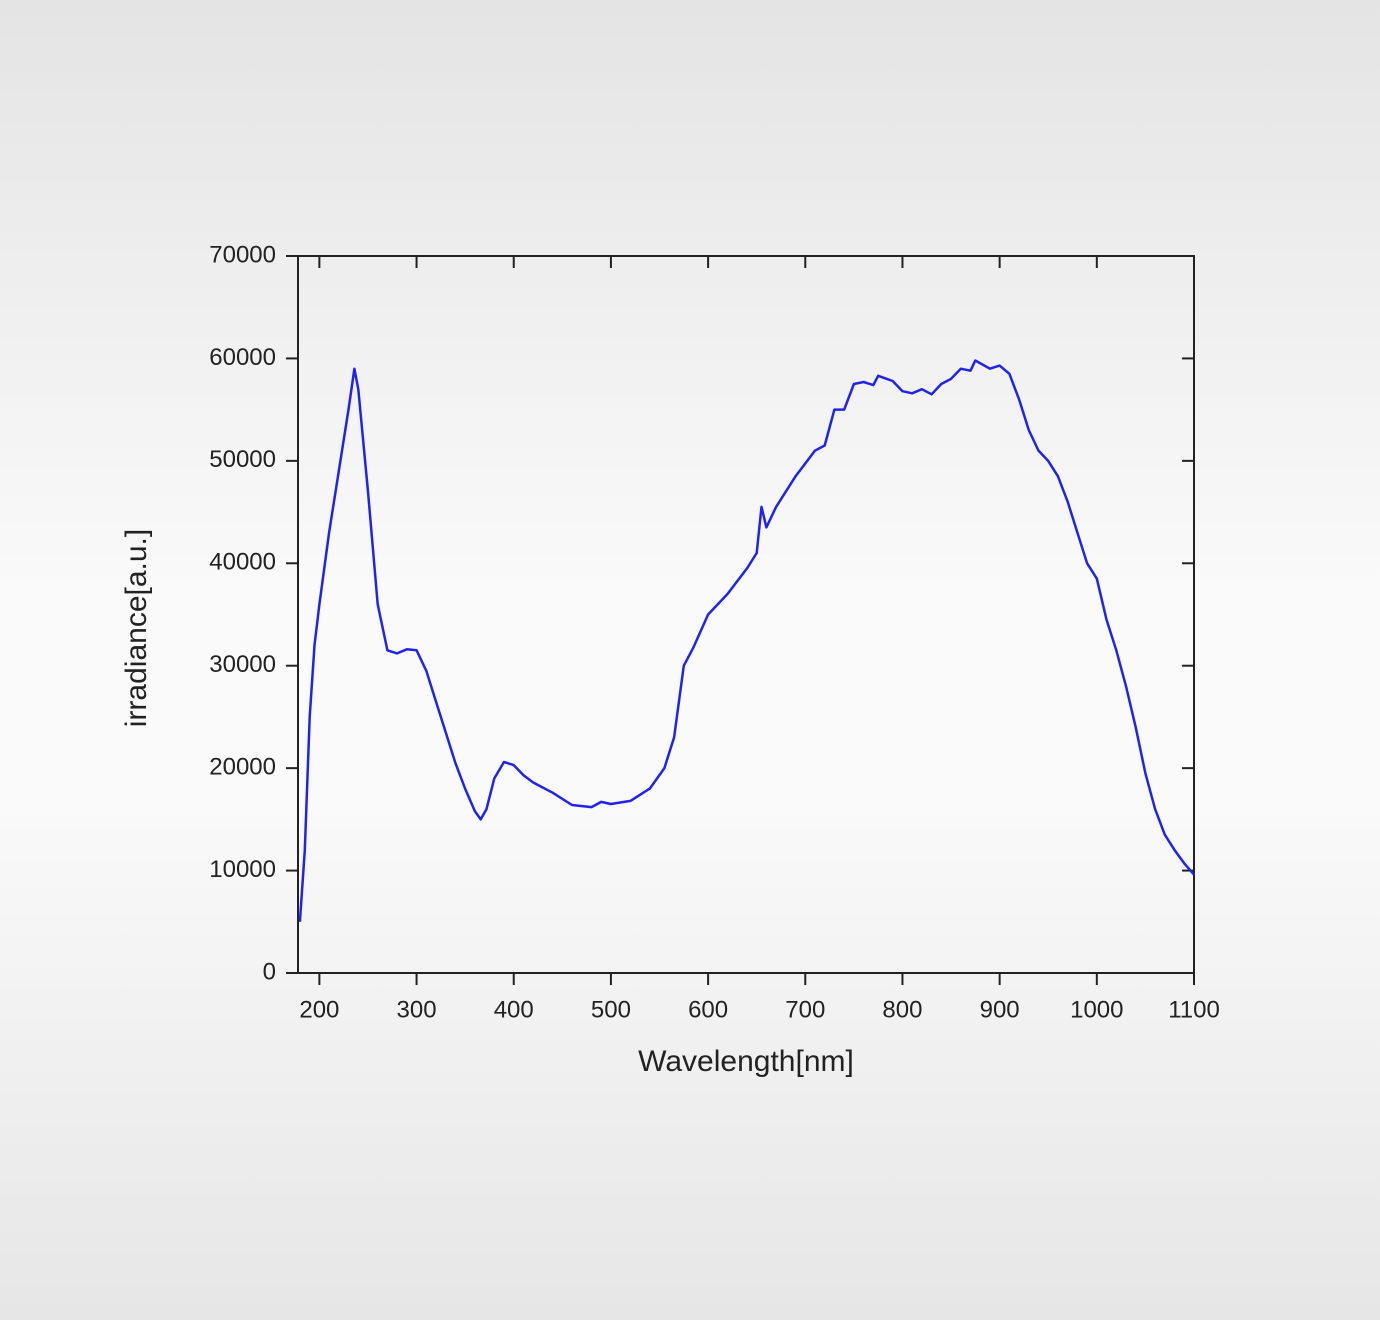  I want to click on y-tick-label: 0, so click(269, 971).